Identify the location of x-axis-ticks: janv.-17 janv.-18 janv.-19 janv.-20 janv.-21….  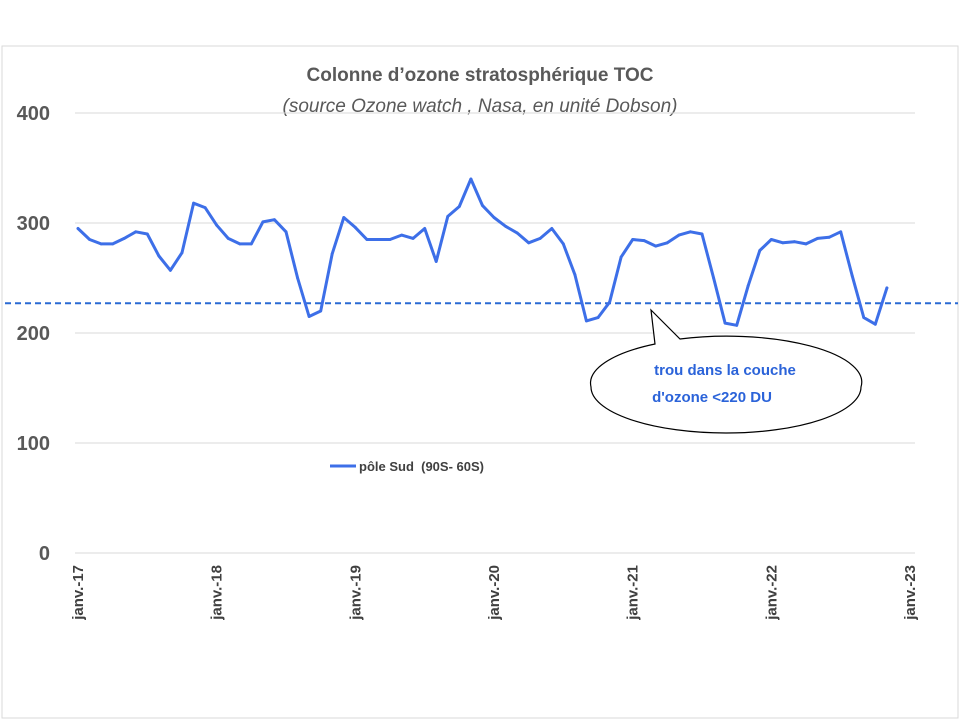
(494, 593).